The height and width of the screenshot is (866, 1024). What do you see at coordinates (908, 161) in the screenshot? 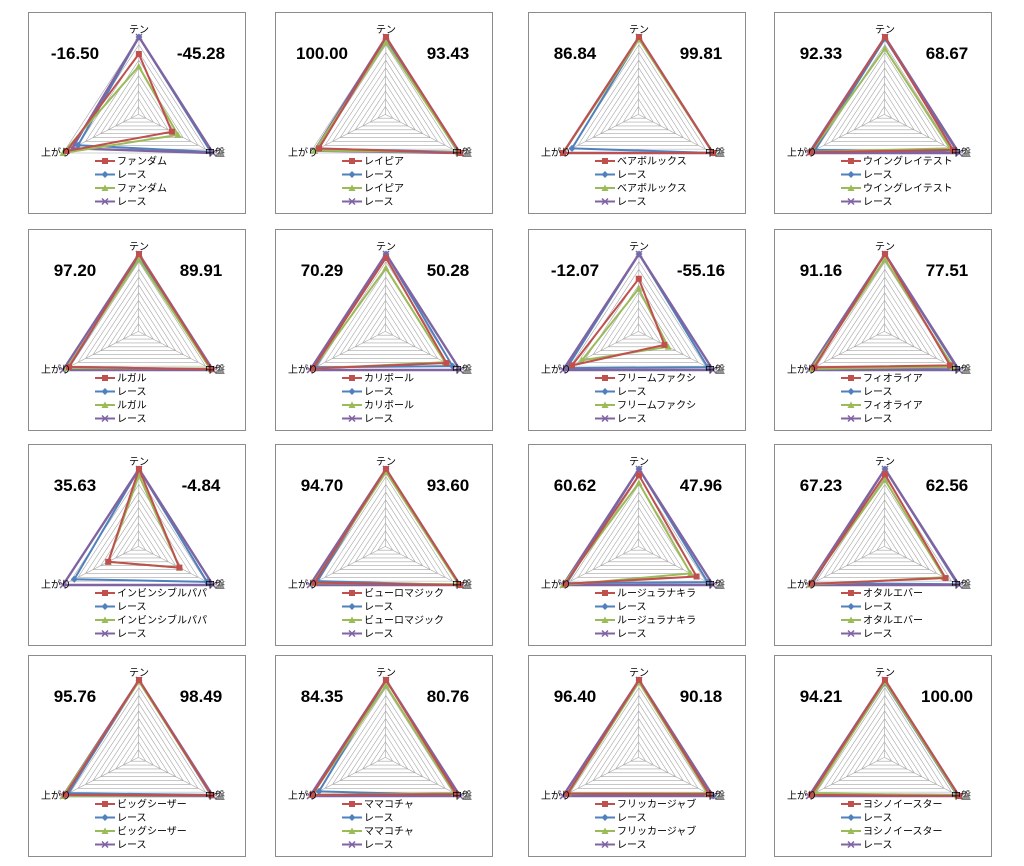
I see `legend-label: ウイングレイテスト` at bounding box center [908, 161].